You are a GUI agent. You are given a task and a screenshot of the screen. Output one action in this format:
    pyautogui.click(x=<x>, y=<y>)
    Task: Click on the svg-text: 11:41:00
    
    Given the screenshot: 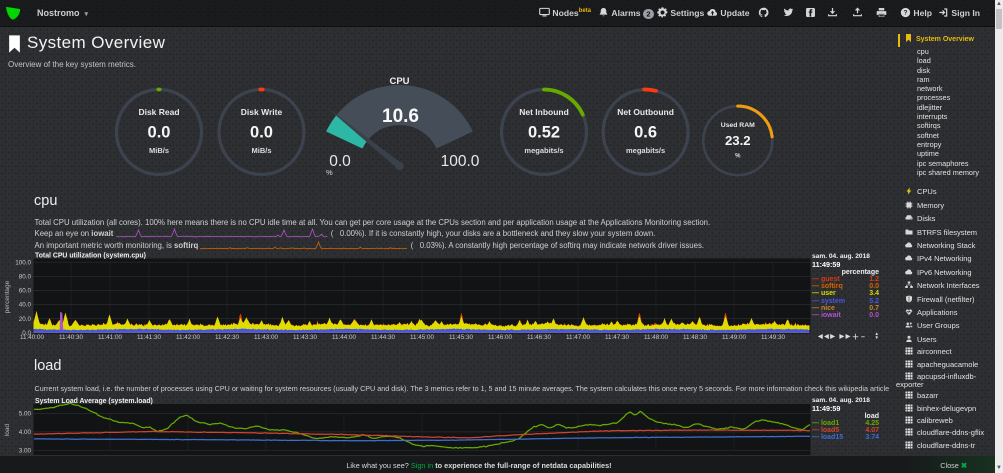 What is the action you would take?
    pyautogui.click(x=110, y=337)
    